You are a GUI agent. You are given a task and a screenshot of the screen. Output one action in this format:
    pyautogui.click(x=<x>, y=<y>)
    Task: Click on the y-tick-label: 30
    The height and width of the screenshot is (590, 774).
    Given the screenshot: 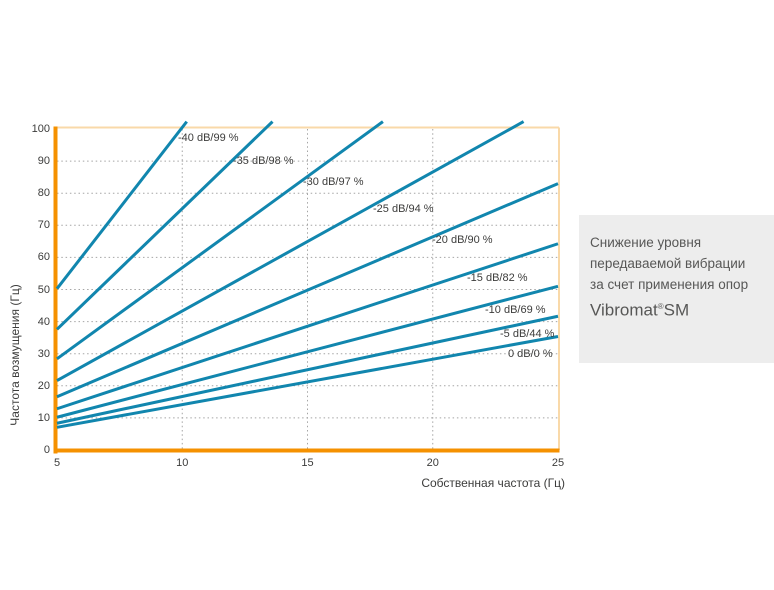 What is the action you would take?
    pyautogui.click(x=43, y=353)
    